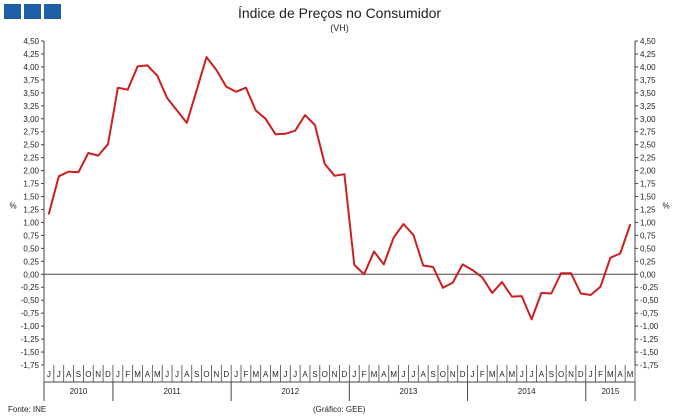  I want to click on logo, so click(32, 11).